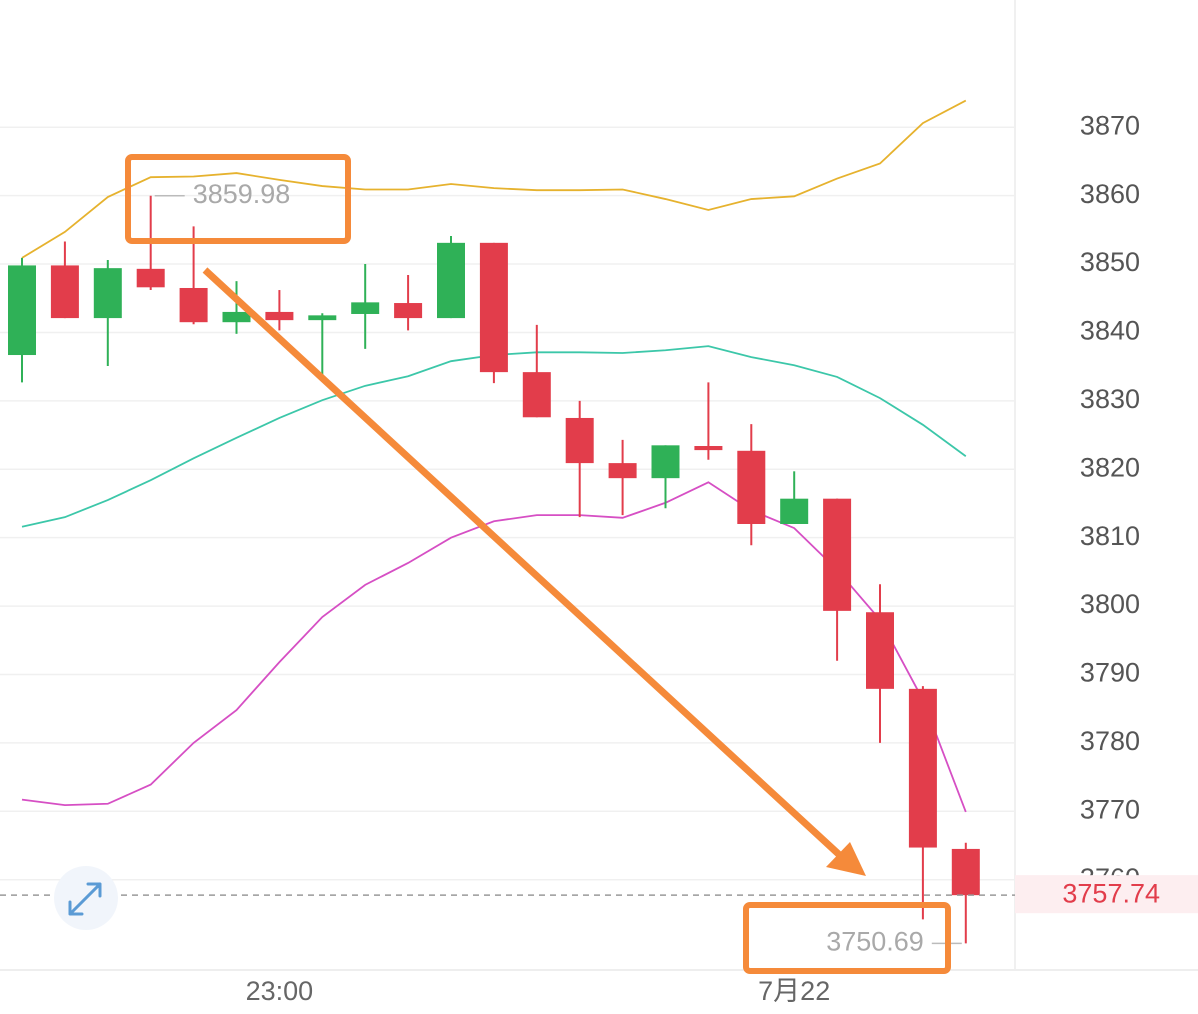 Image resolution: width=1198 pixels, height=1014 pixels. Describe the element at coordinates (1110, 331) in the screenshot. I see `y-tick-label: 3840` at that location.